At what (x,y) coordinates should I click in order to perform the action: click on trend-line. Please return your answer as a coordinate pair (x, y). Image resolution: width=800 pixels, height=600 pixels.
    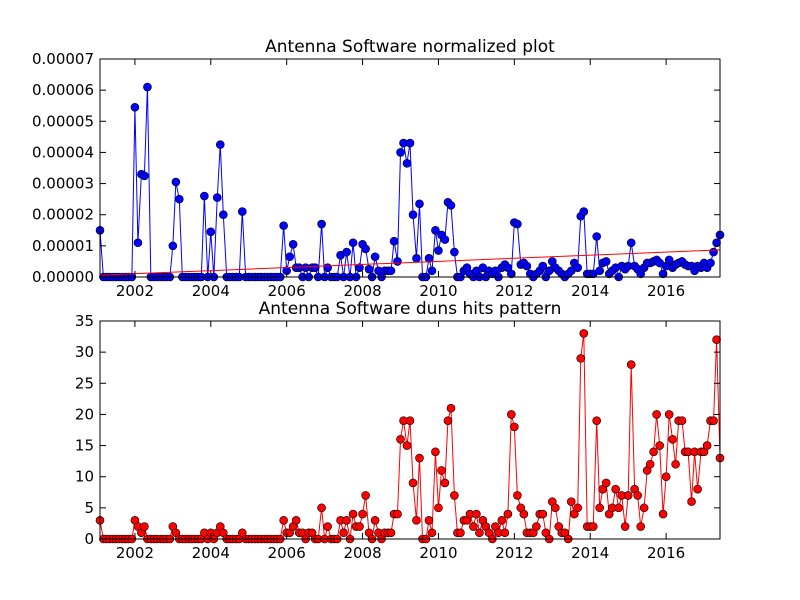
    Looking at the image, I should click on (410, 262).